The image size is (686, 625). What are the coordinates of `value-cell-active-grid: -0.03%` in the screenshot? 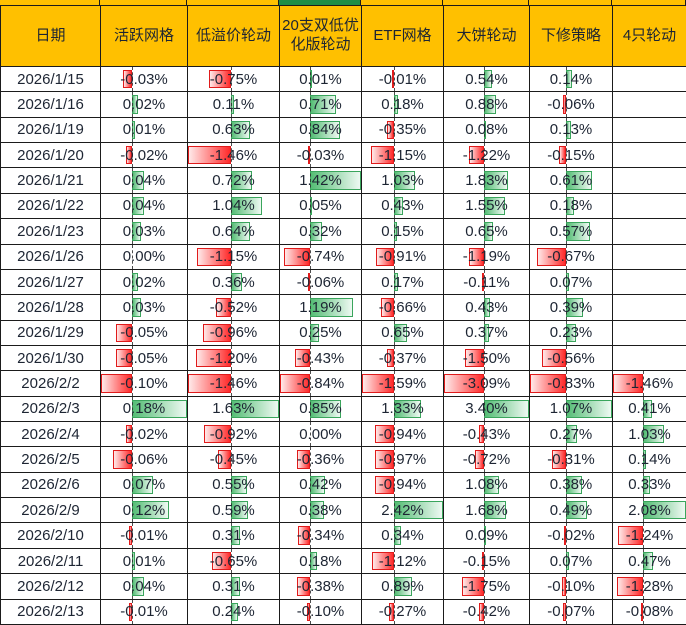 It's located at (144, 79).